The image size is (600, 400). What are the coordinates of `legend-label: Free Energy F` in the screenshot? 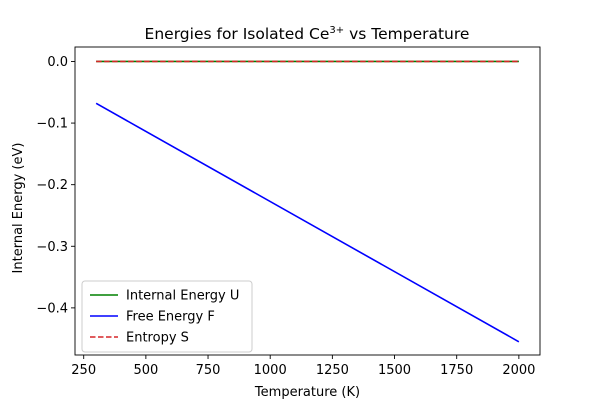 It's located at (170, 317).